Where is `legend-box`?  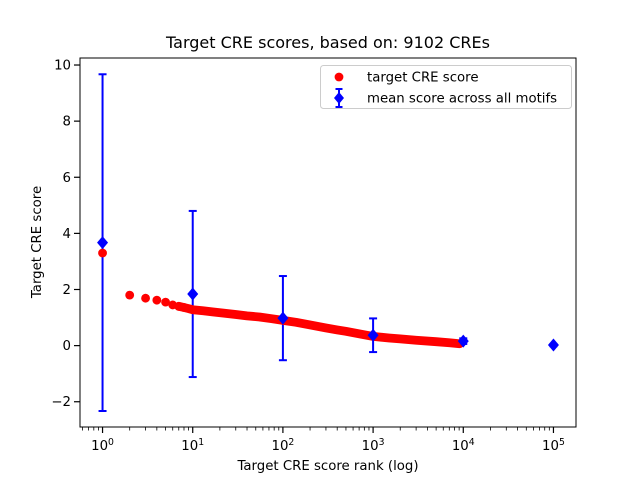
legend-box is located at coordinates (446, 87).